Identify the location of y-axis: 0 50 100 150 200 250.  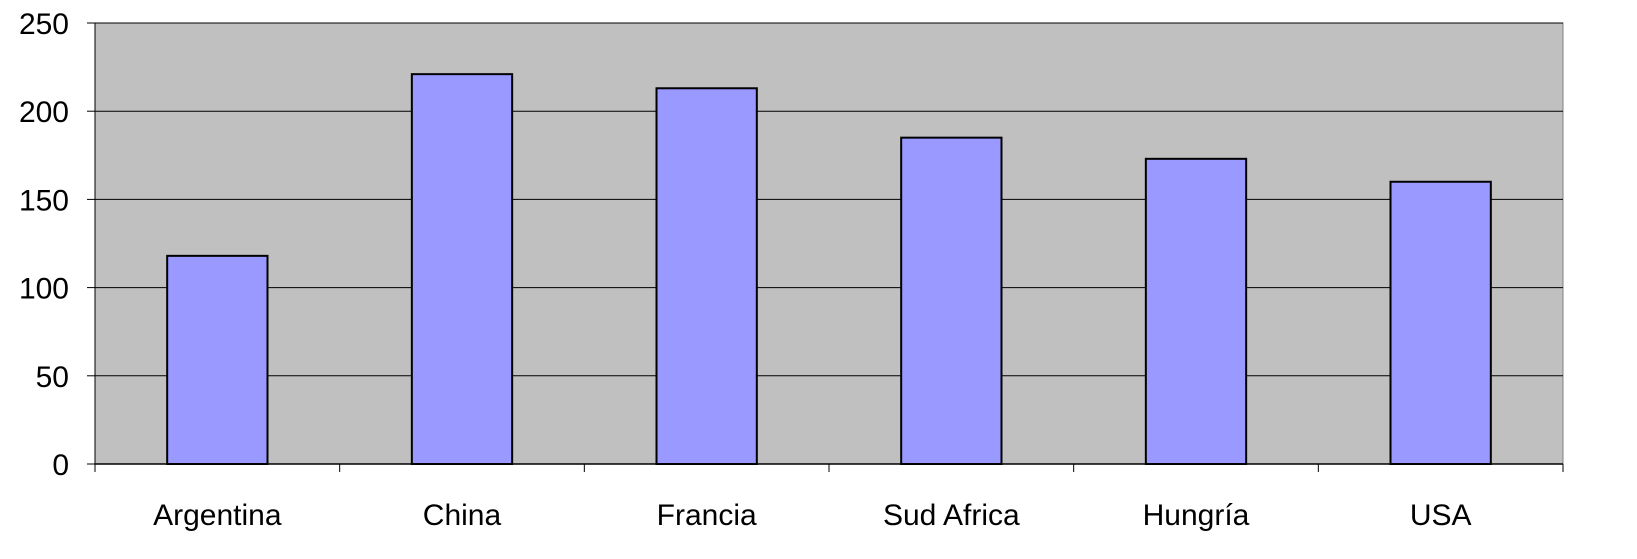
(57, 245).